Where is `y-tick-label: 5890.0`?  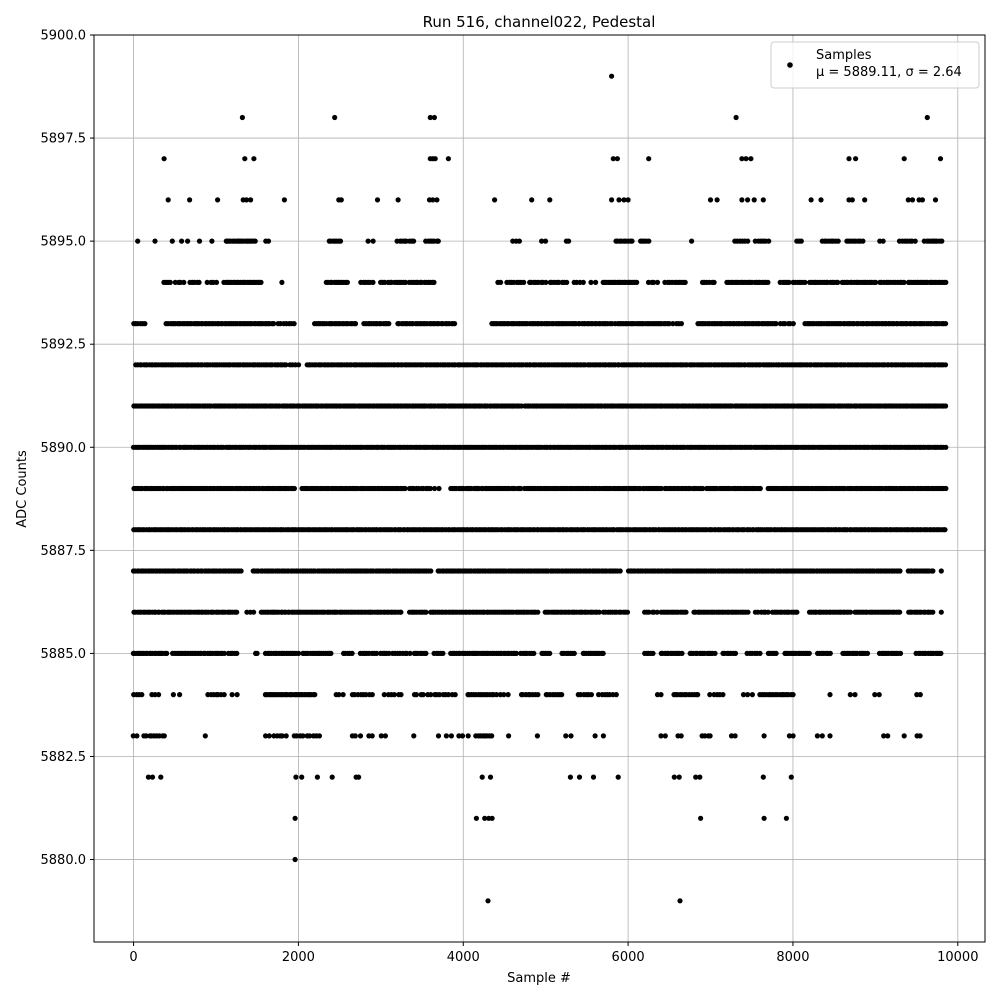 y-tick-label: 5890.0 is located at coordinates (64, 448).